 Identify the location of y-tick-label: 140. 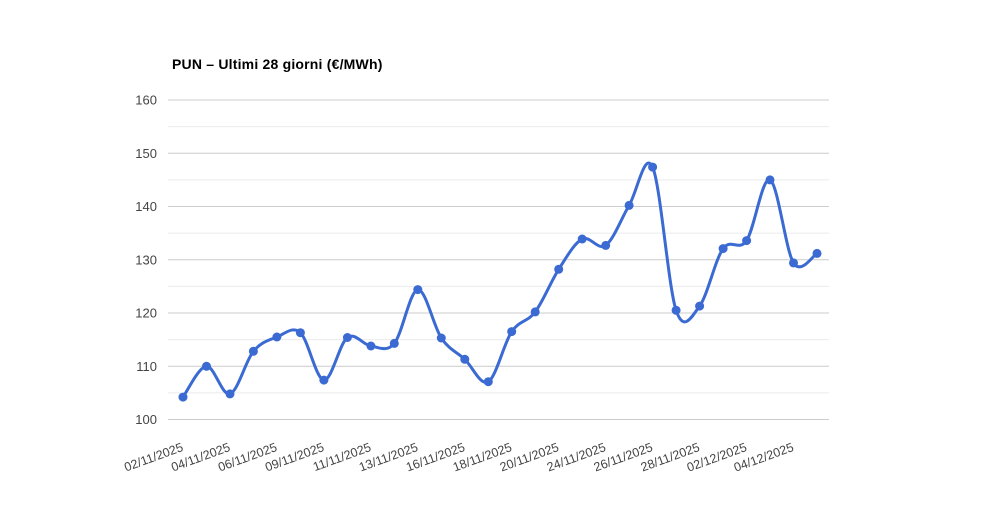
(146, 206).